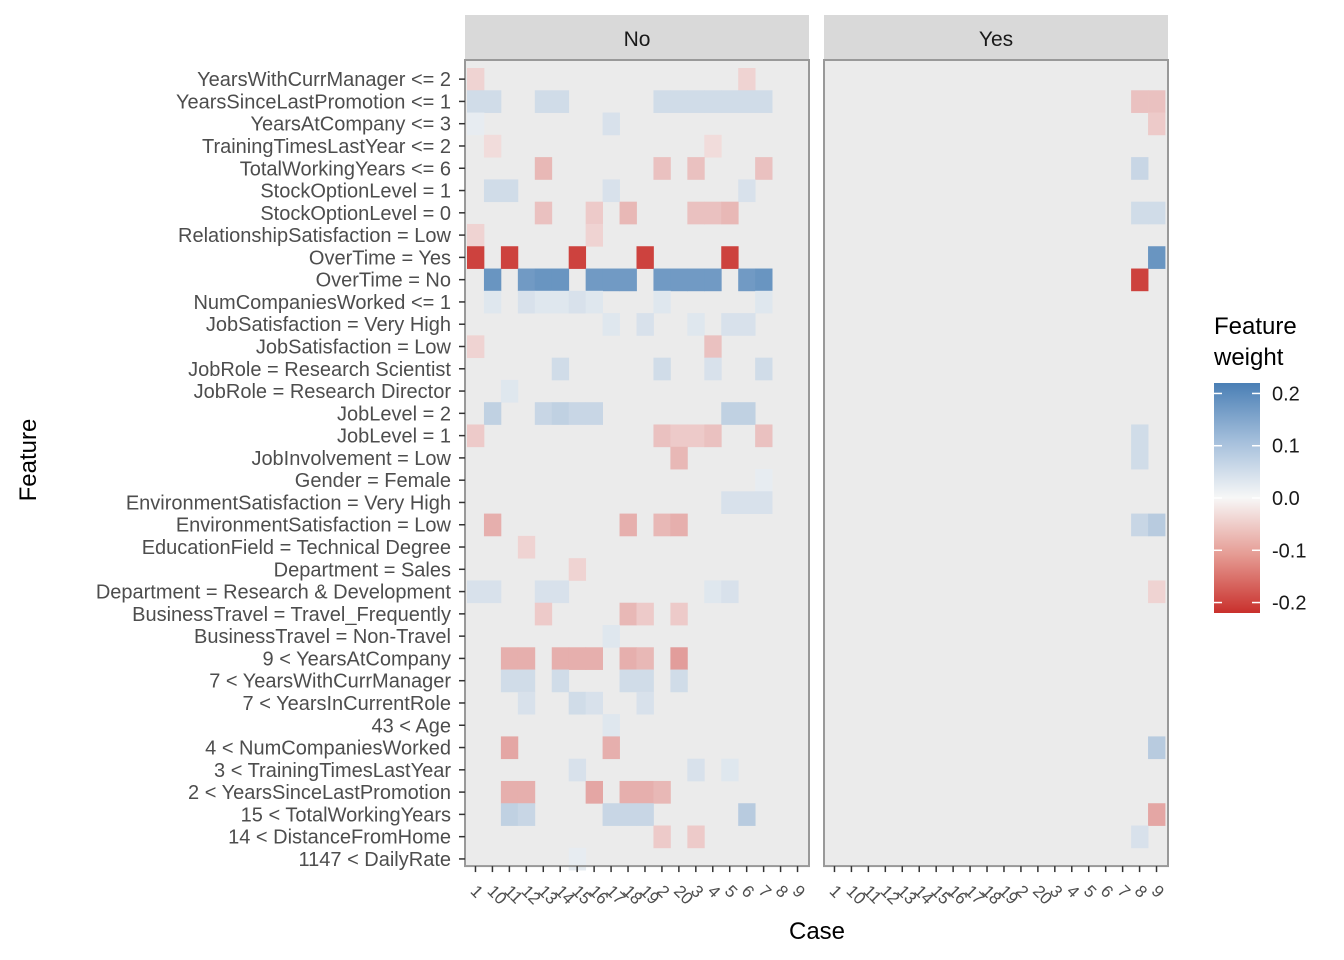  Describe the element at coordinates (347, 704) in the screenshot. I see `y-tick-label: 7 < YearsInCurrentRole` at that location.